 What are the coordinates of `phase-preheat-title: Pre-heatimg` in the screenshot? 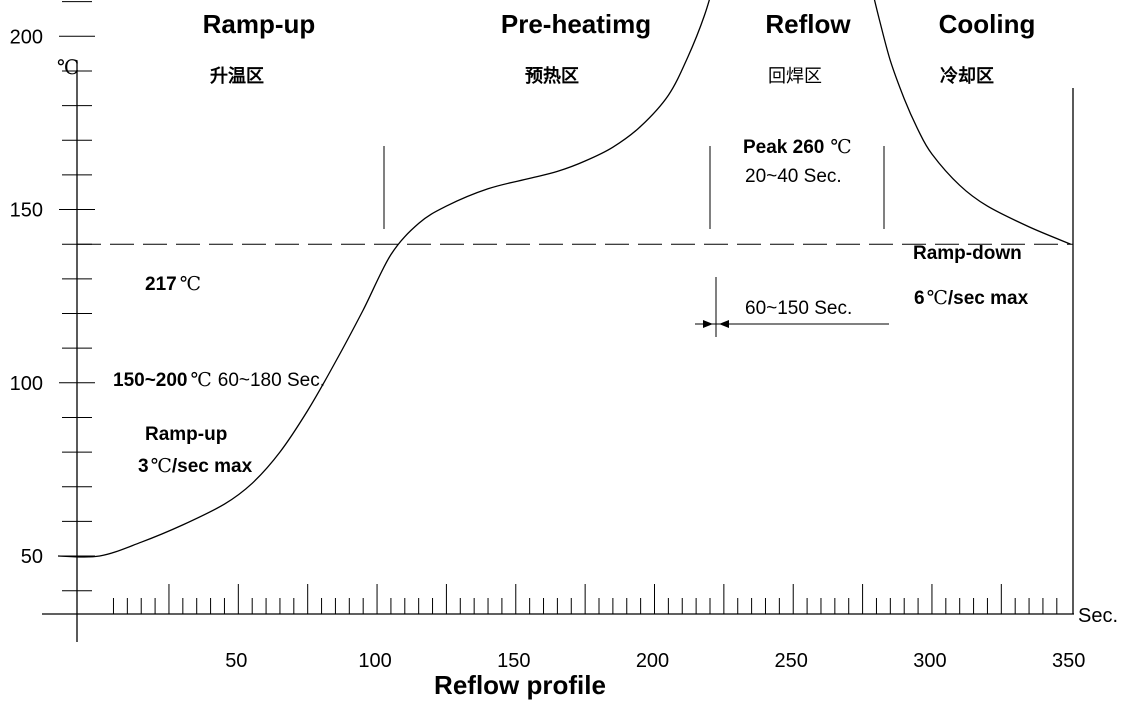 It's located at (576, 24).